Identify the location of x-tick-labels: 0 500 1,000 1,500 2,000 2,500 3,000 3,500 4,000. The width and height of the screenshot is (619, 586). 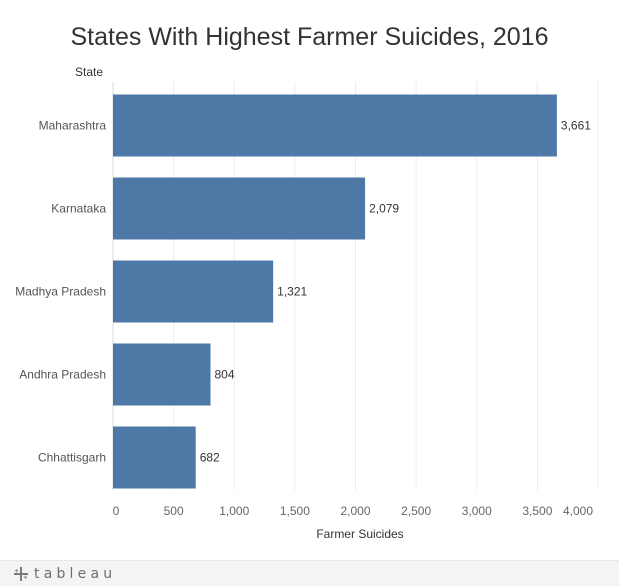
(353, 511).